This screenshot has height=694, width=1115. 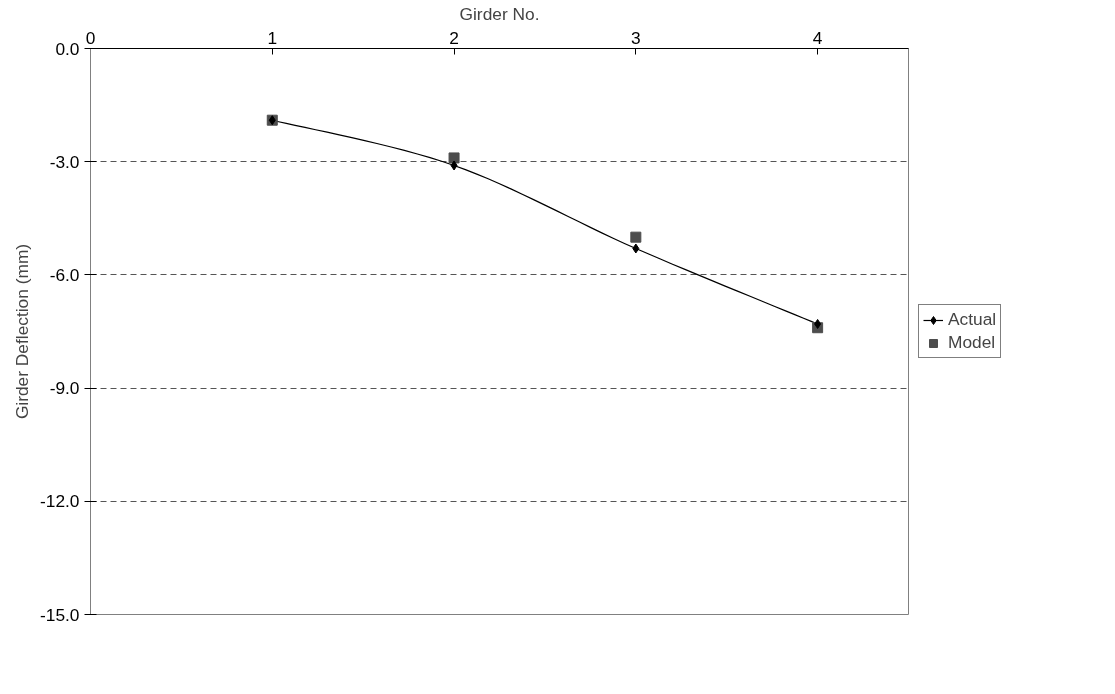 I want to click on y-tick-label: -15.0, so click(x=60, y=614).